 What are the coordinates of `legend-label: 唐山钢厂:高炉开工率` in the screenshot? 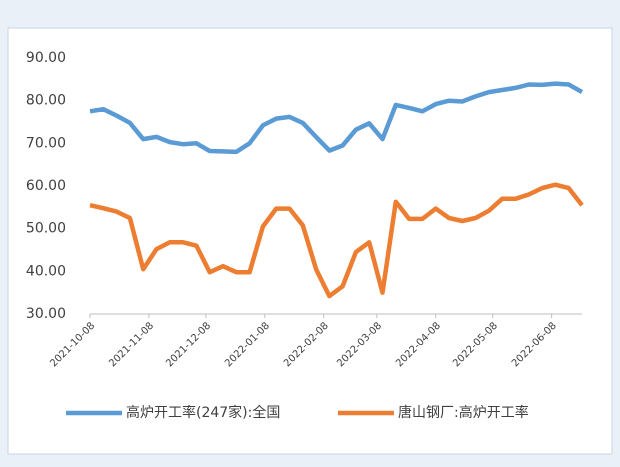 It's located at (463, 412).